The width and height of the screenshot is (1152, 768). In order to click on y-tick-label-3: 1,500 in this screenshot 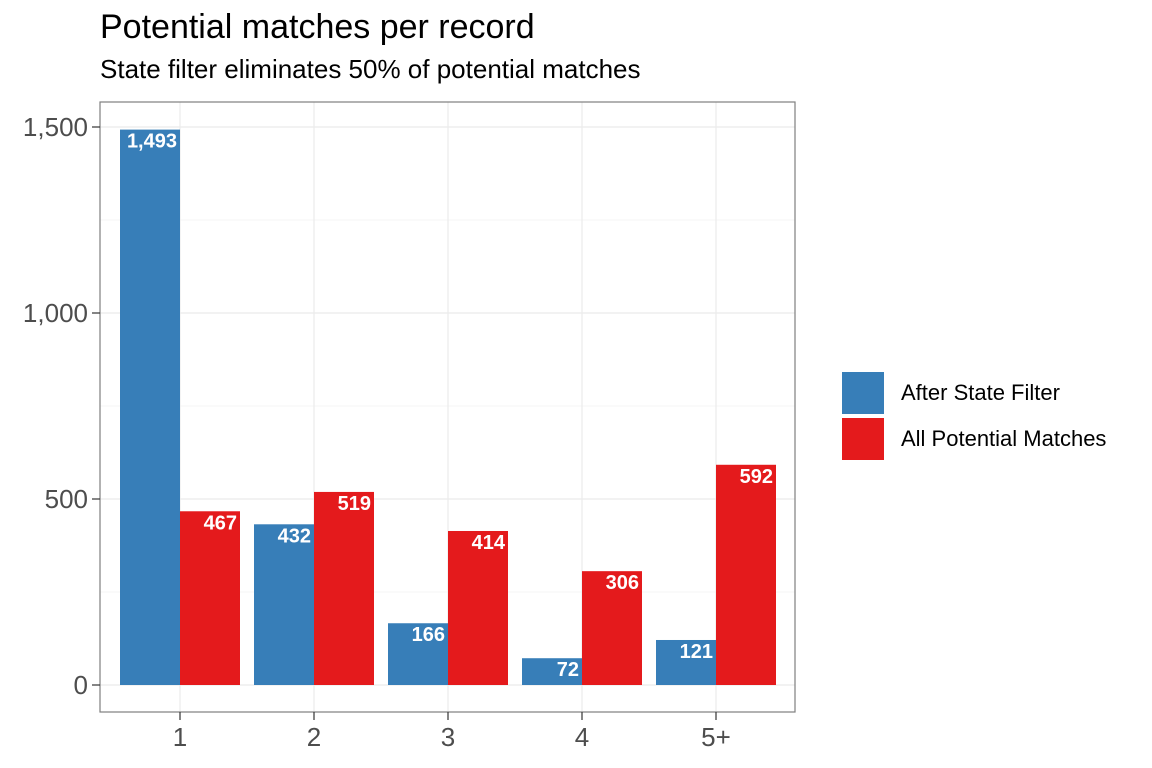, I will do `click(55, 127)`.